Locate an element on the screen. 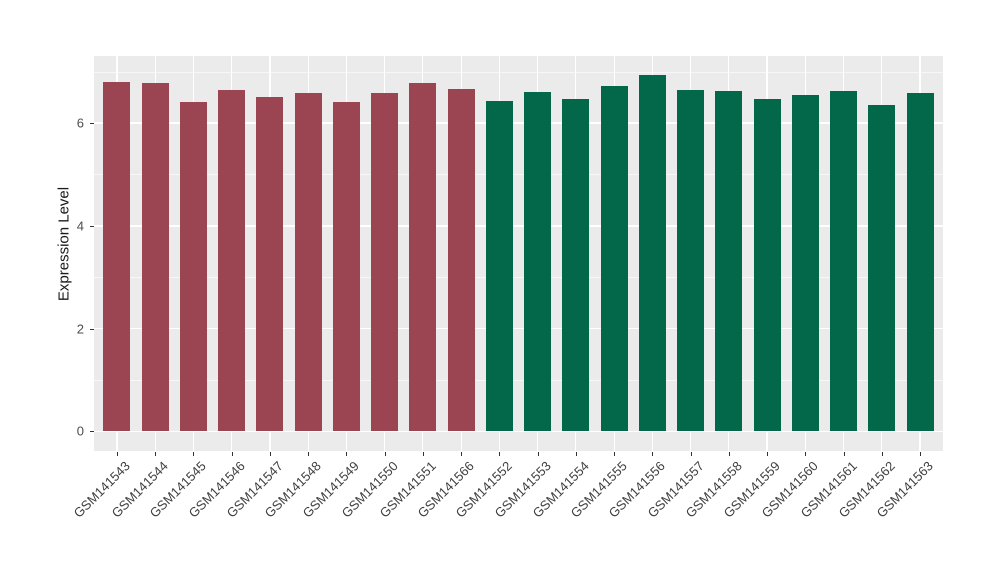 The width and height of the screenshot is (1000, 580). y-tick-label: 4 is located at coordinates (80, 226).